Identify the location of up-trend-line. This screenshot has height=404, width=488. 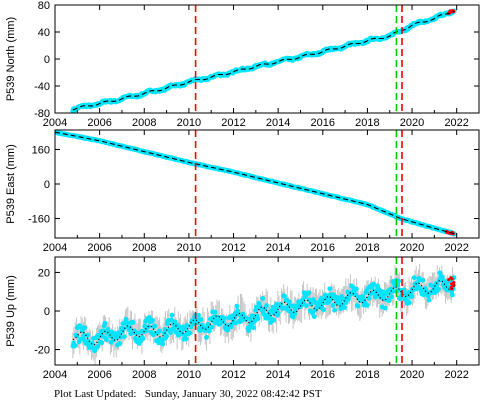
(263, 313).